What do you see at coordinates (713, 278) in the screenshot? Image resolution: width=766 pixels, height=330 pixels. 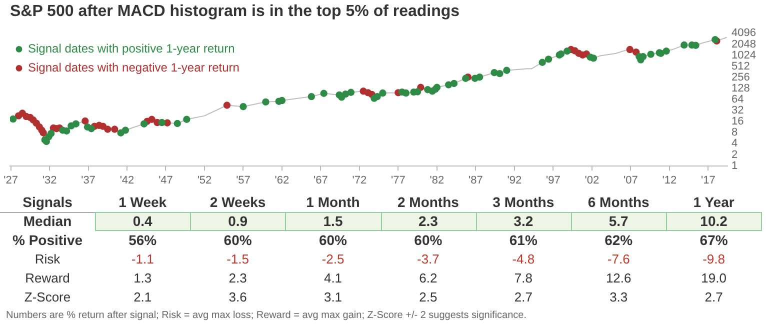 I see `data-label: 19.0` at bounding box center [713, 278].